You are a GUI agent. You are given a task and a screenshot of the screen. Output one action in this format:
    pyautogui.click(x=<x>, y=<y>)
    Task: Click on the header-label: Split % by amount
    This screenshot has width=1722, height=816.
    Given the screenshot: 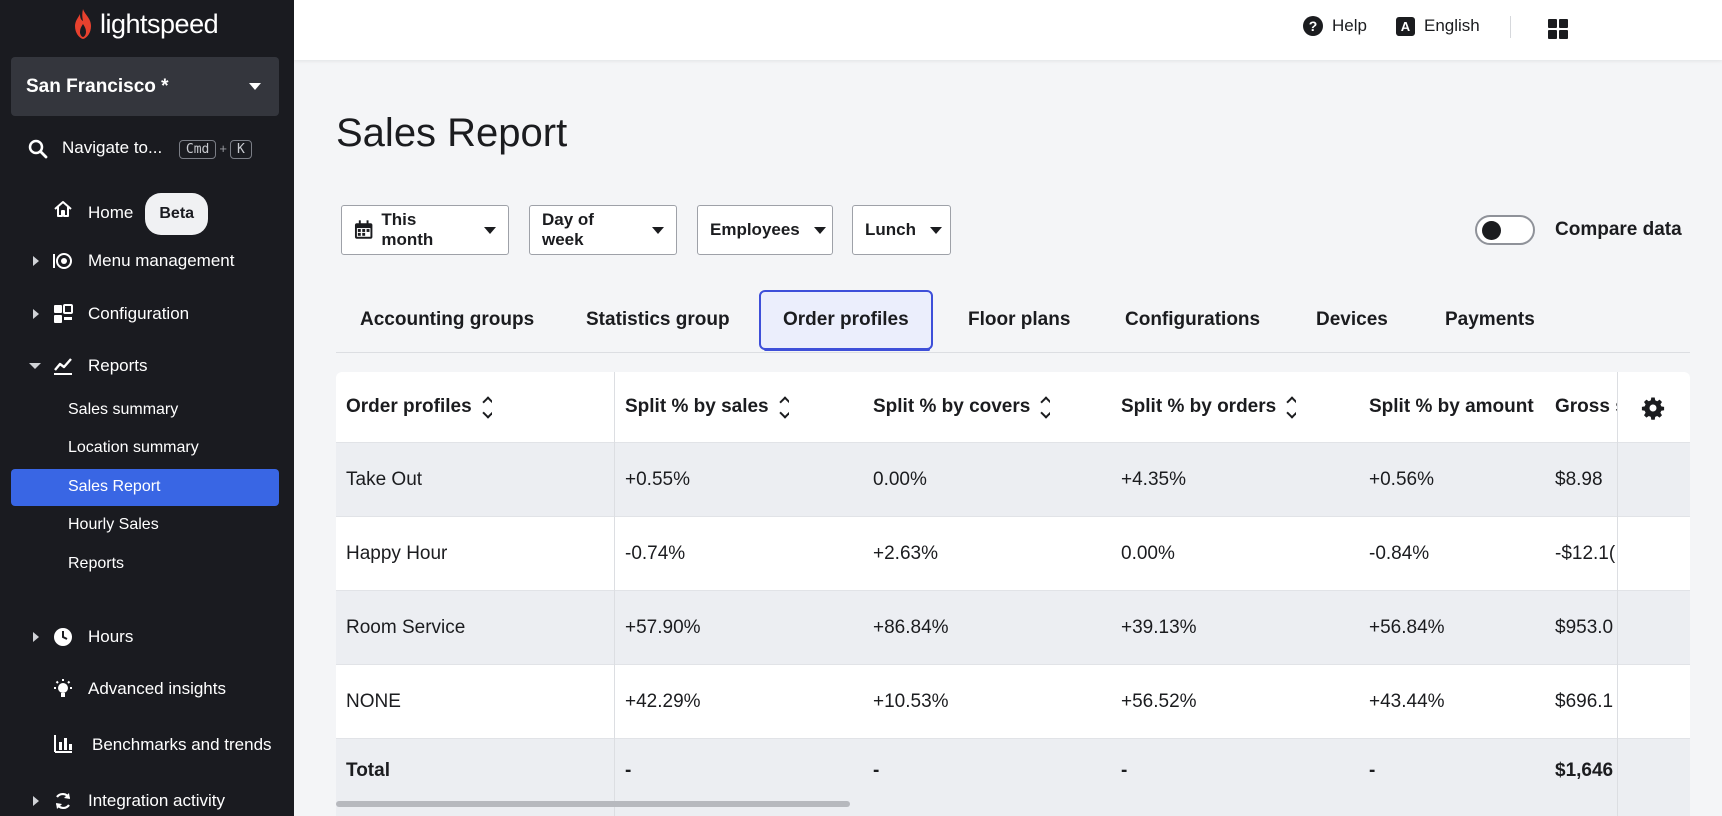 What is the action you would take?
    pyautogui.click(x=1451, y=406)
    